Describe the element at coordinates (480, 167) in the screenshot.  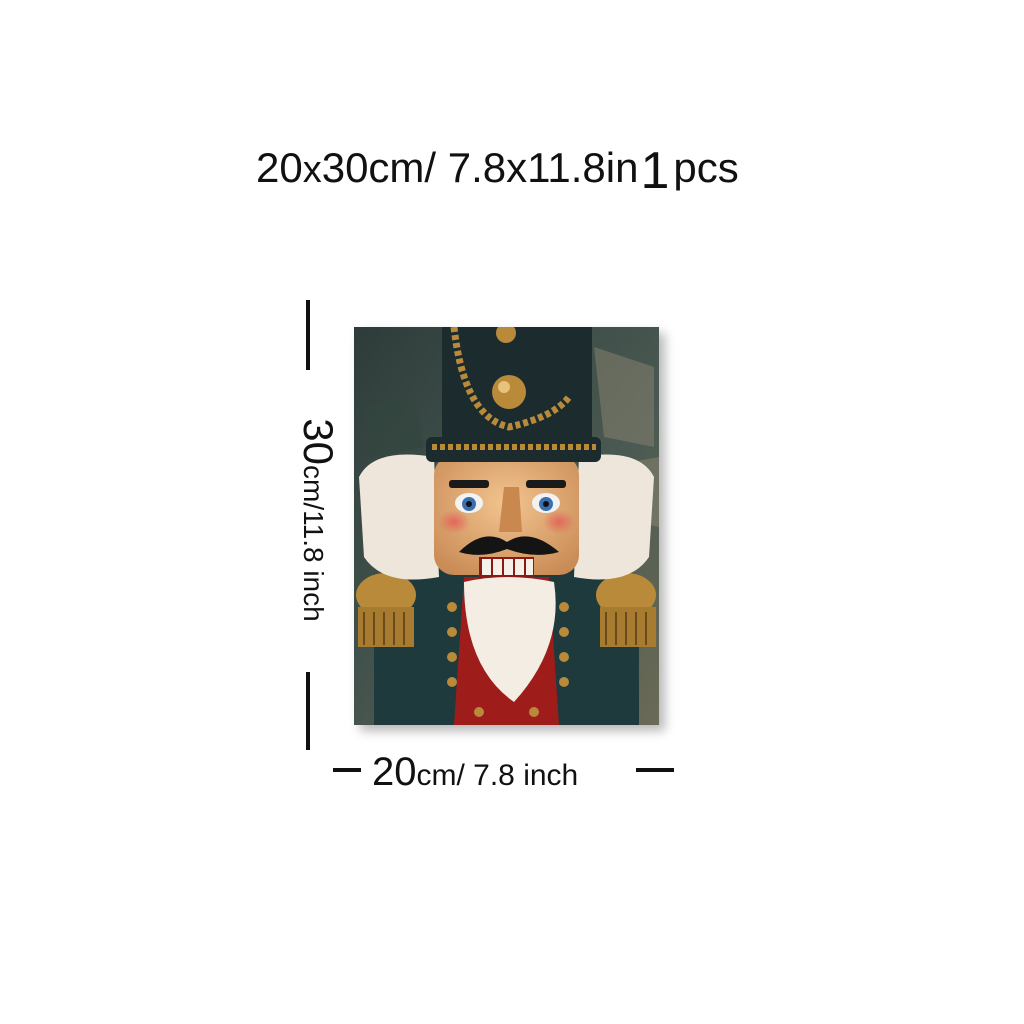
I see `title-dimensions: 30cm/ 7.8x11.8in` at that location.